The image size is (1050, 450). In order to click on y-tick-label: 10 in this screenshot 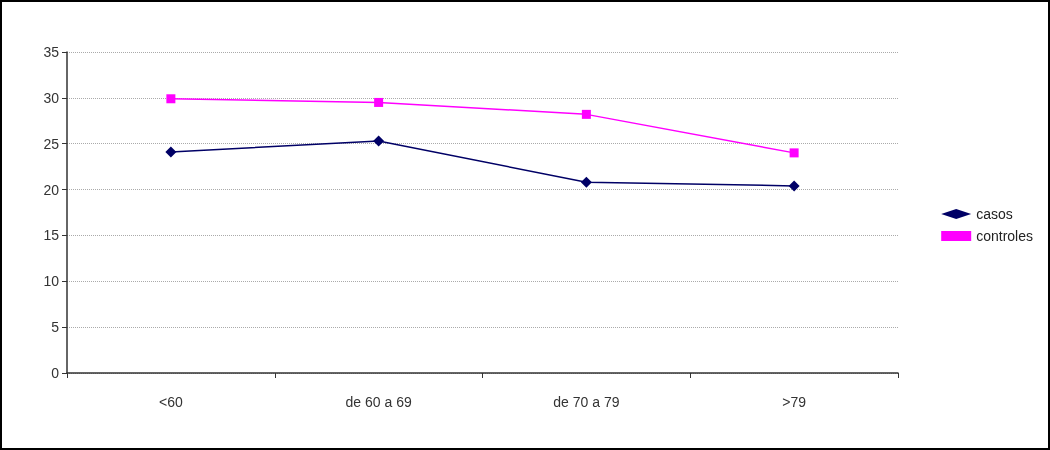, I will do `click(51, 281)`.